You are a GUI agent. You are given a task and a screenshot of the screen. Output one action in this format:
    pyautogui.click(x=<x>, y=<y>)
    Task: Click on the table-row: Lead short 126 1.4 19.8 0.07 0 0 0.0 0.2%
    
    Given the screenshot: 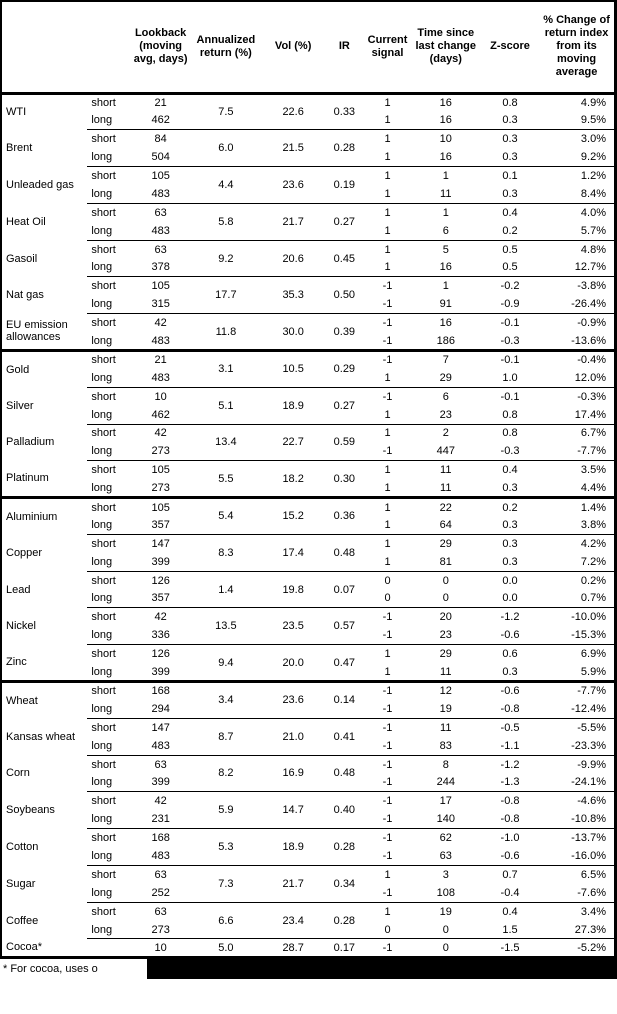 What is the action you would take?
    pyautogui.click(x=308, y=589)
    